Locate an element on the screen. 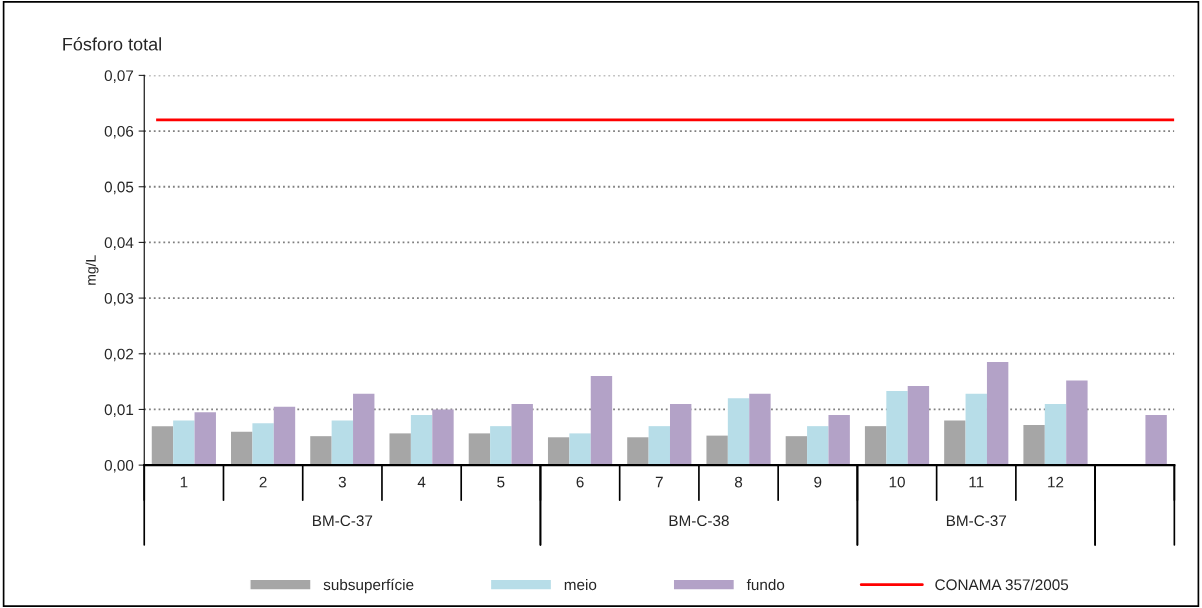  y-tick-label: 0,01 is located at coordinates (119, 410).